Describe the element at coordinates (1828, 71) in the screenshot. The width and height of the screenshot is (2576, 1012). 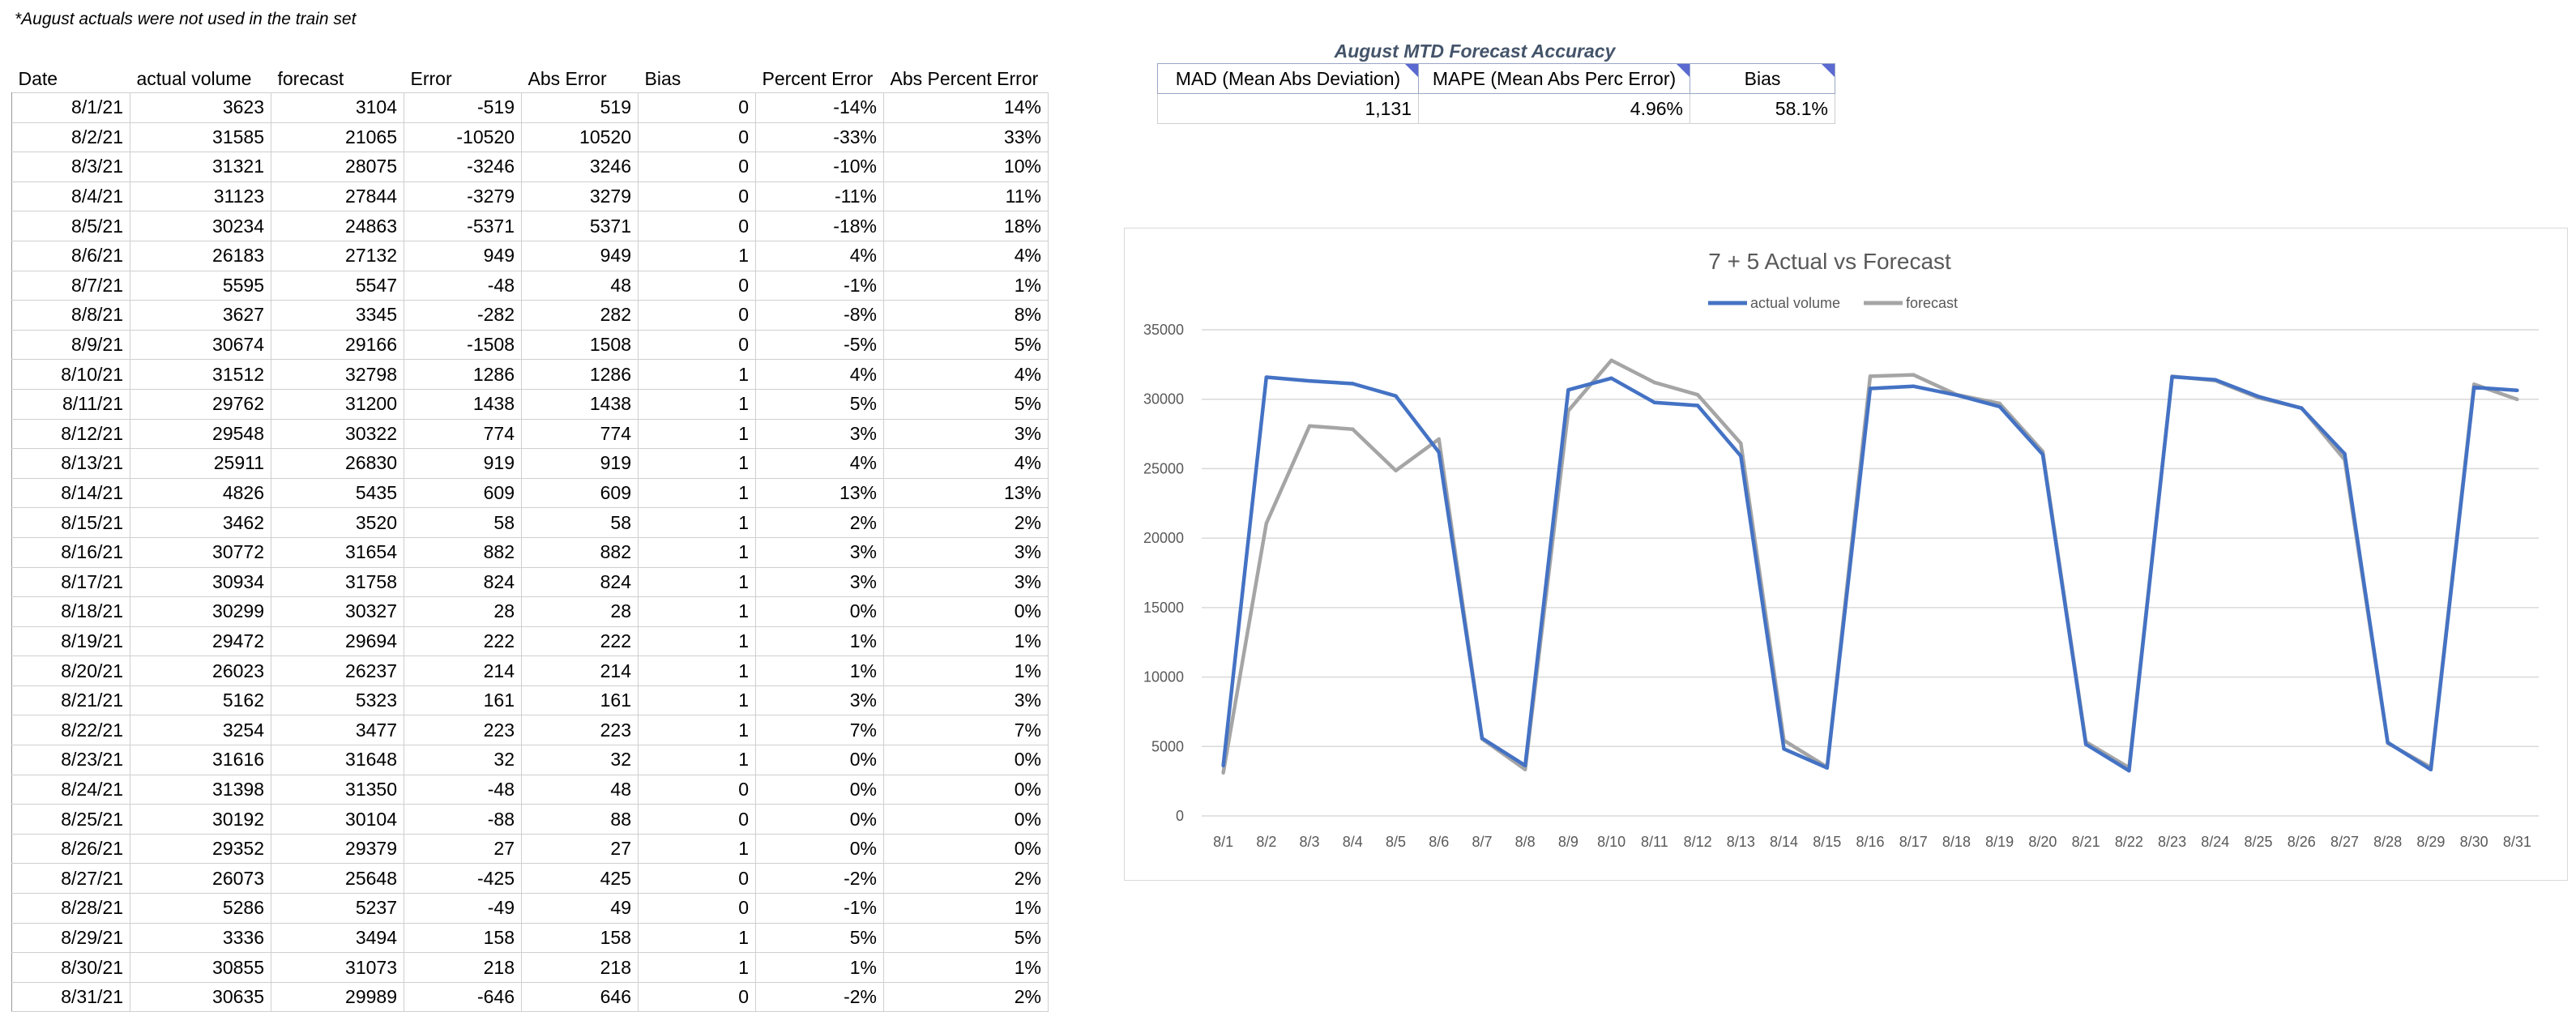
I see `comment-flag-icon` at that location.